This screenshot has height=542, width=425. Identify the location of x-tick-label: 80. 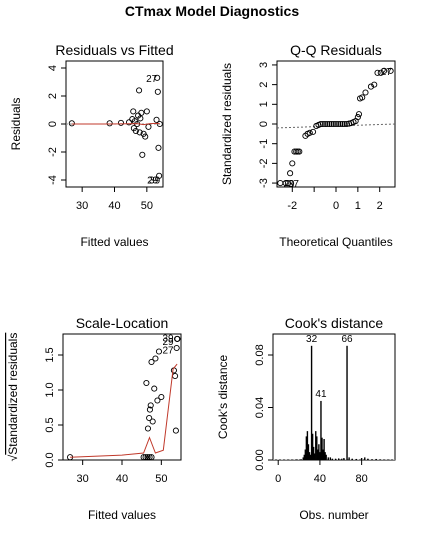
(362, 479).